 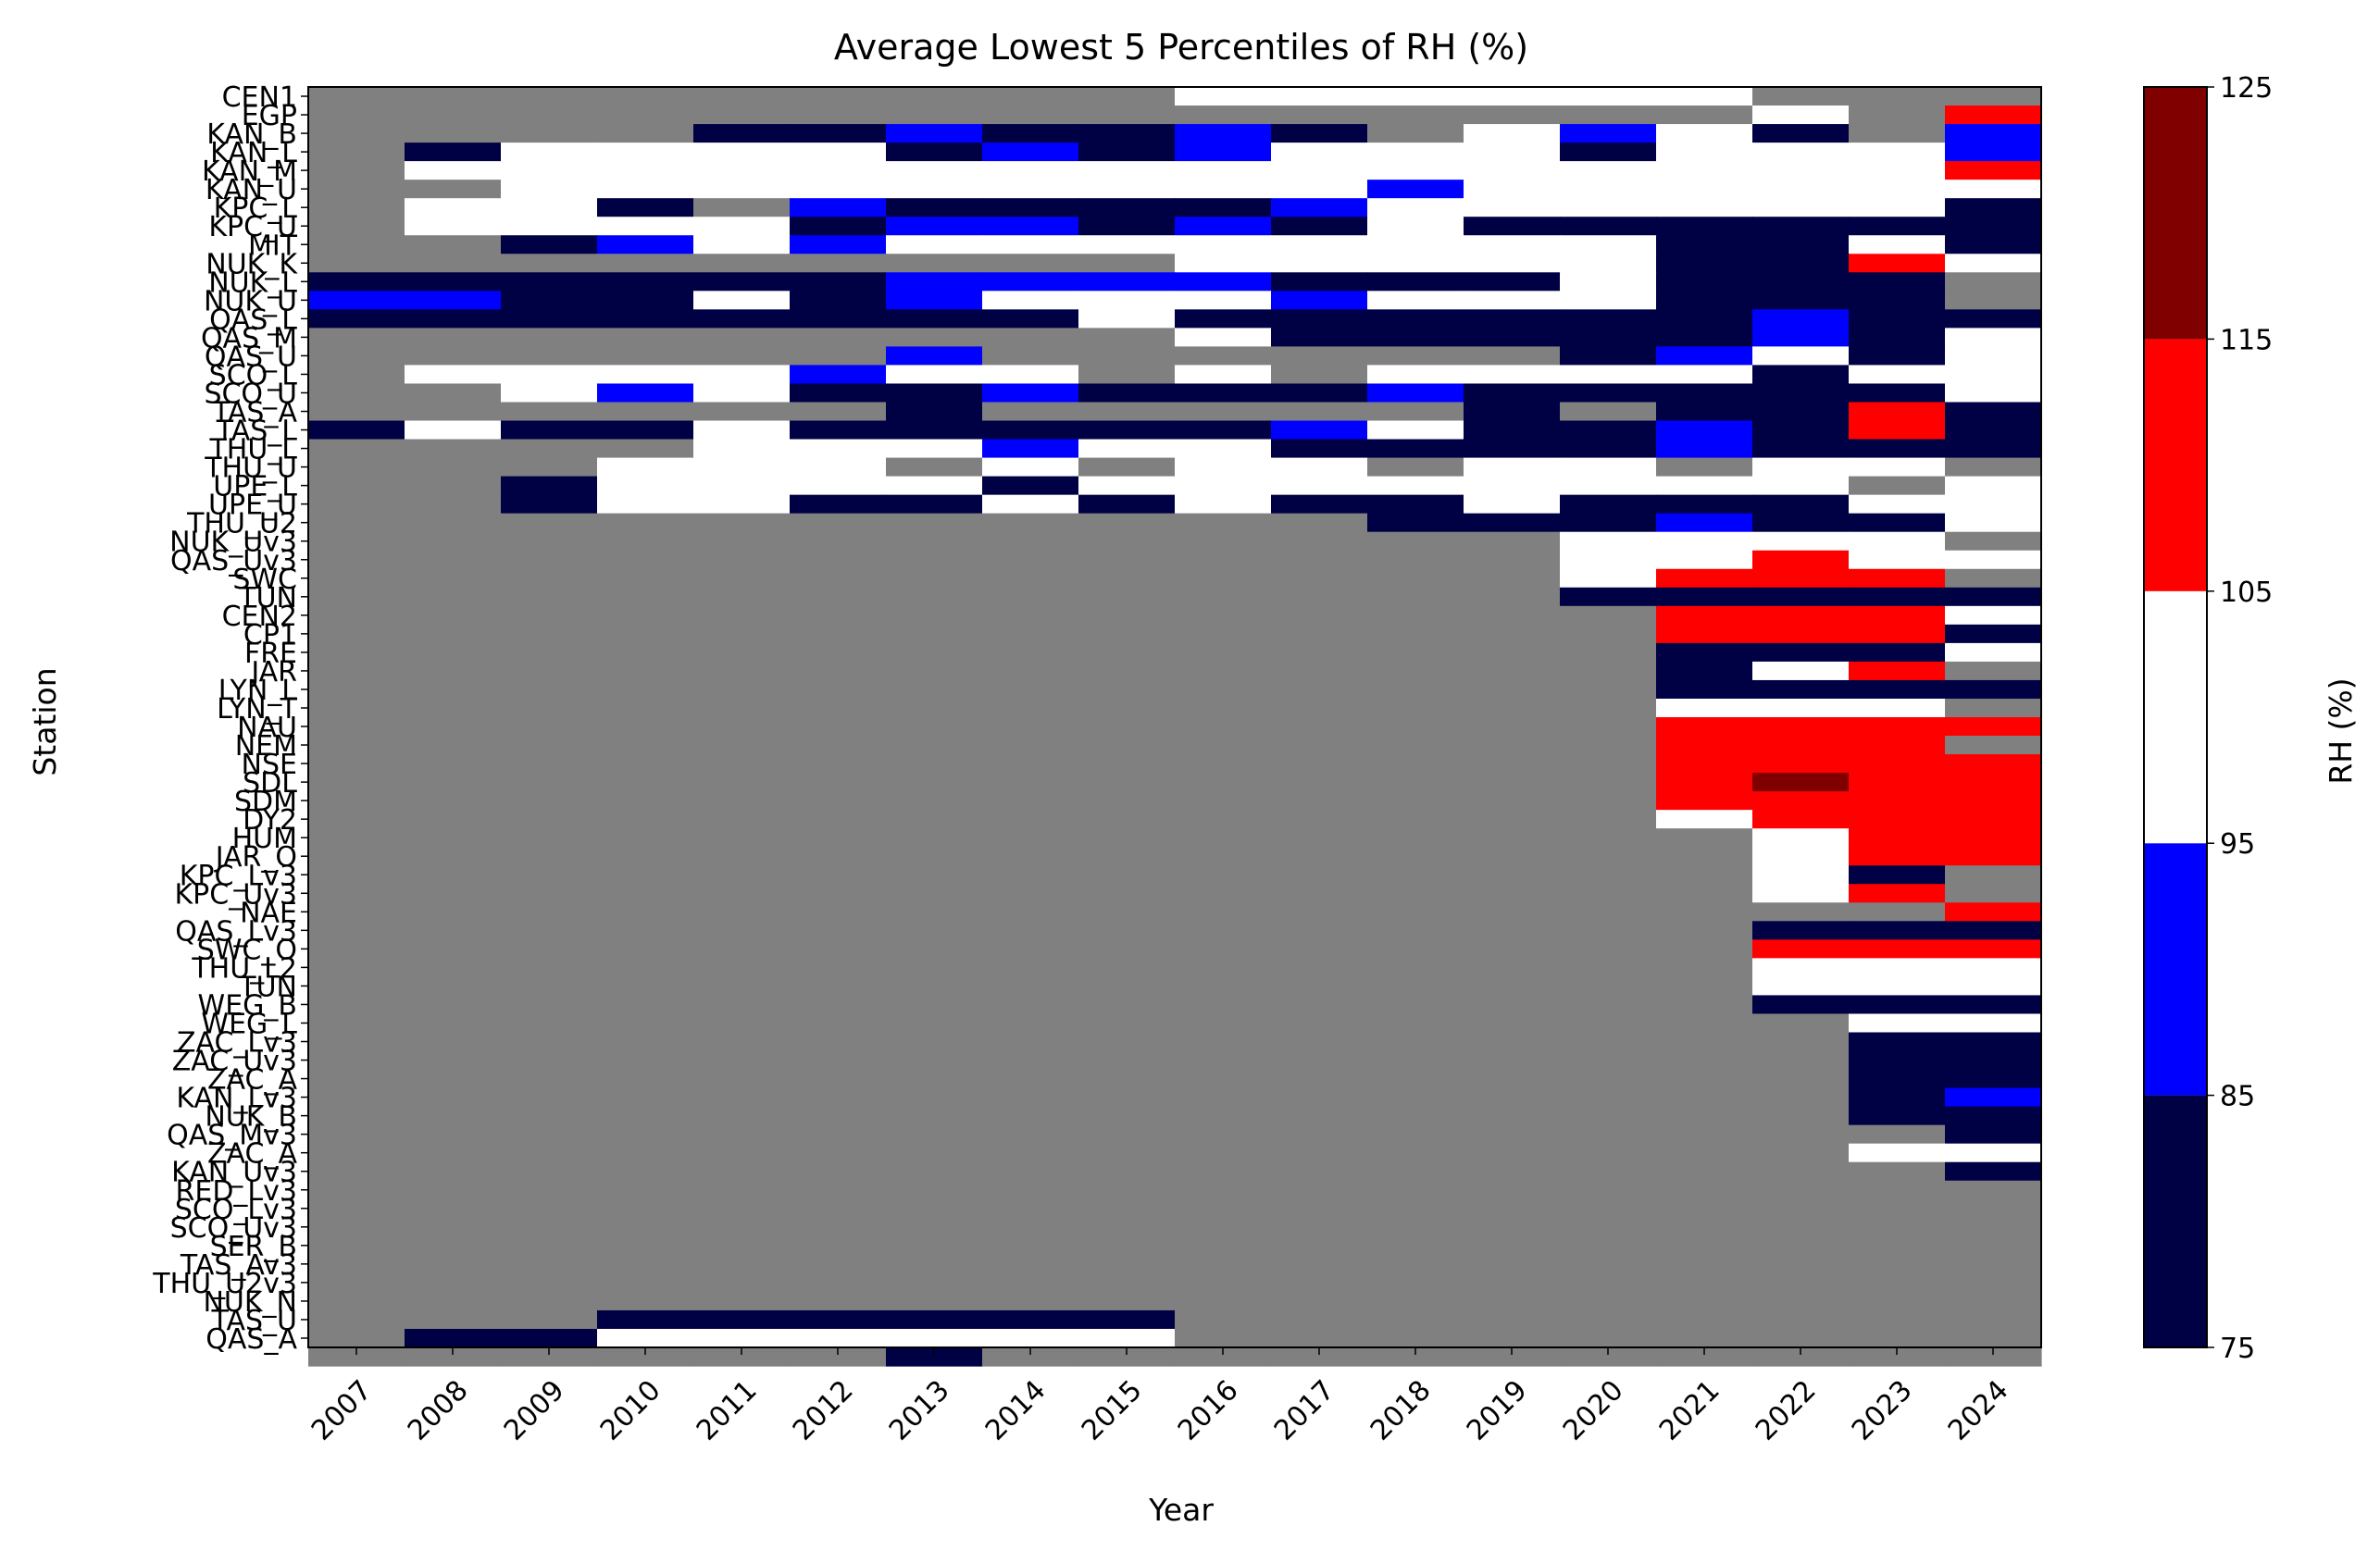 I want to click on colorbar-label: RH (%), so click(x=2341, y=731).